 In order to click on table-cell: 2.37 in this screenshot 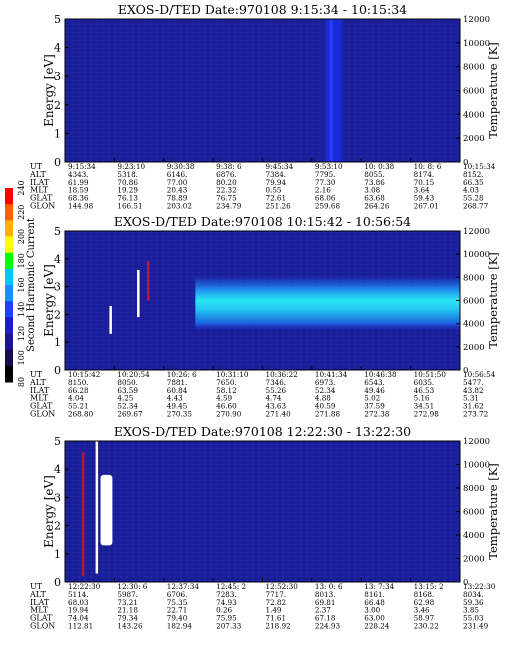, I will do `click(323, 610)`.